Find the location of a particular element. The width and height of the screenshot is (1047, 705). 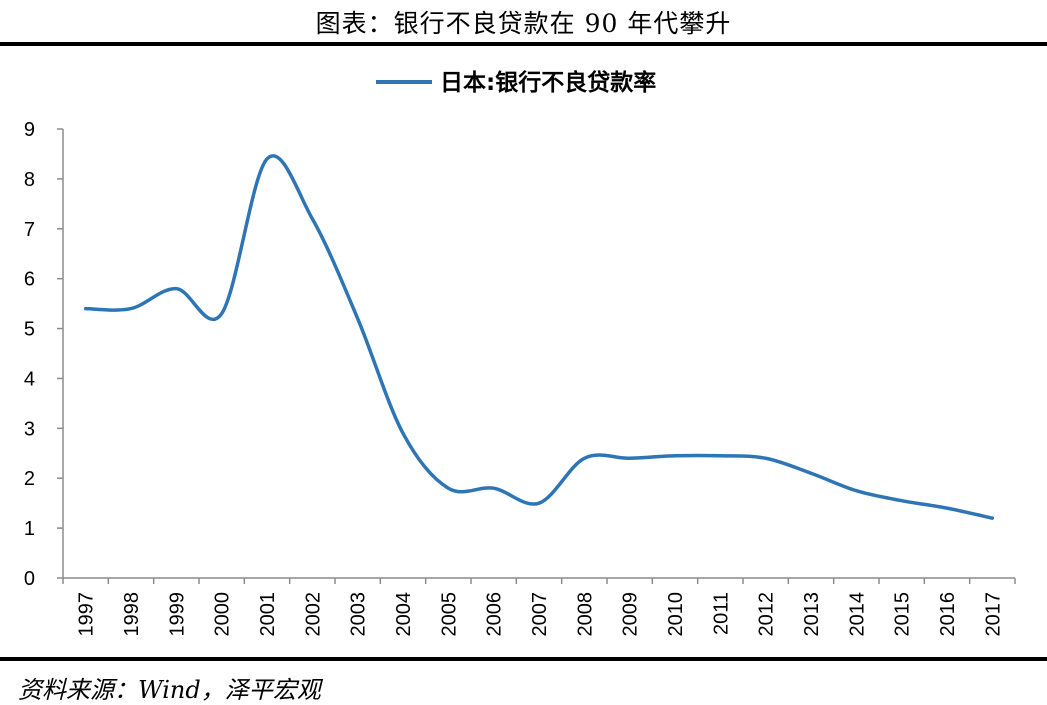

x-tick-label: 2003 is located at coordinates (359, 614).